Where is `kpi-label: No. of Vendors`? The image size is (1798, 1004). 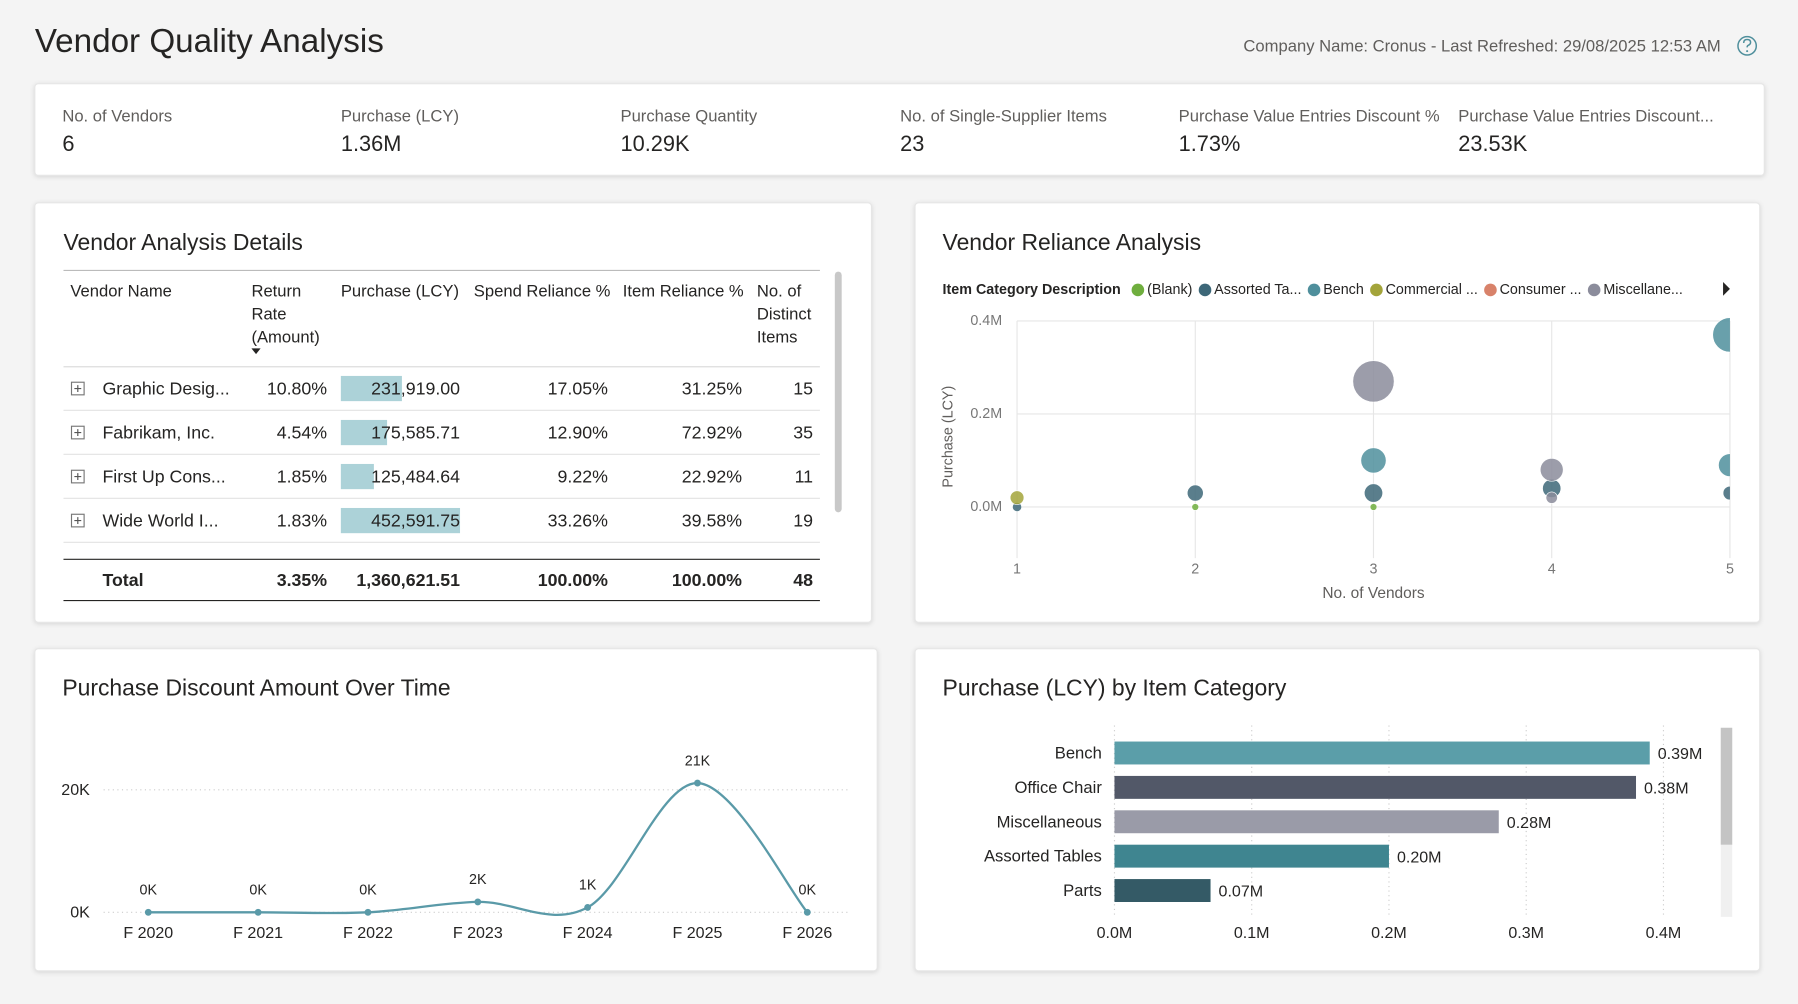 kpi-label: No. of Vendors is located at coordinates (117, 115).